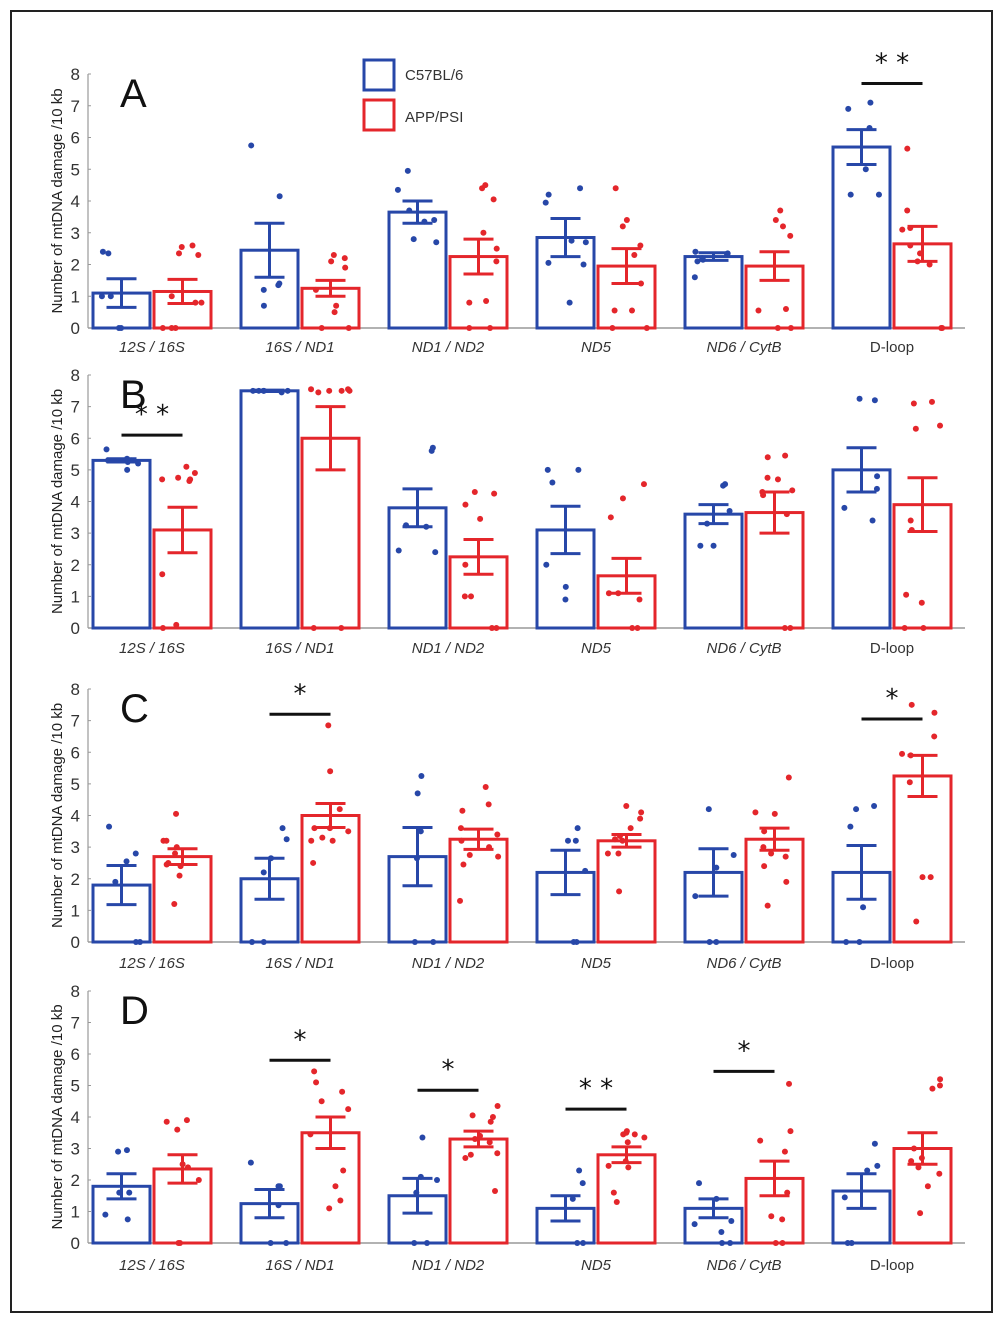 The width and height of the screenshot is (1004, 1328). I want to click on y-tick-label: 0, so click(75, 628).